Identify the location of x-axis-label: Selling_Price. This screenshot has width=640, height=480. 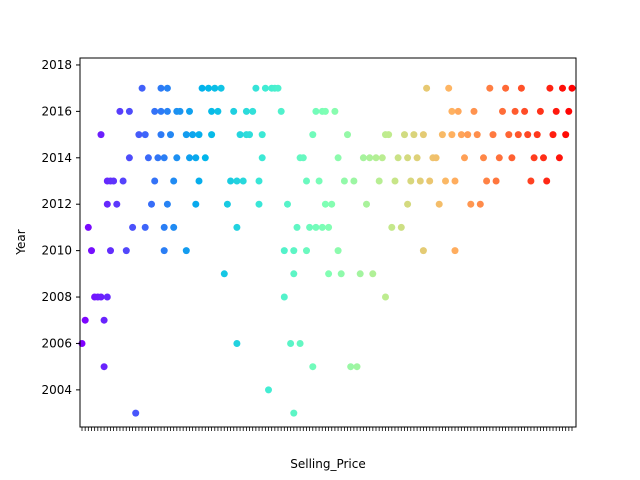
(328, 464).